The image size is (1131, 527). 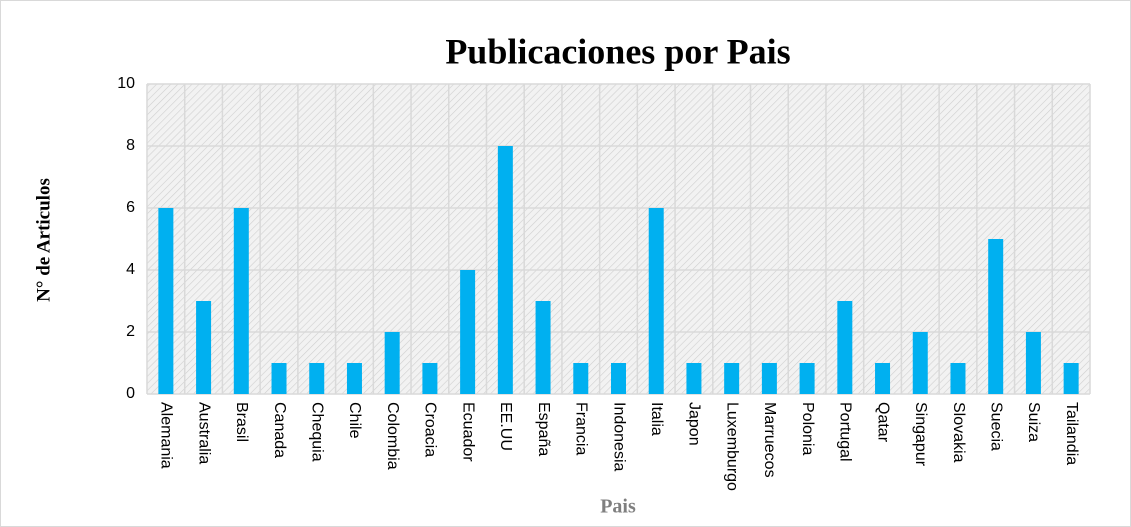 What do you see at coordinates (769, 440) in the screenshot?
I see `x-tick-label: Marruecos` at bounding box center [769, 440].